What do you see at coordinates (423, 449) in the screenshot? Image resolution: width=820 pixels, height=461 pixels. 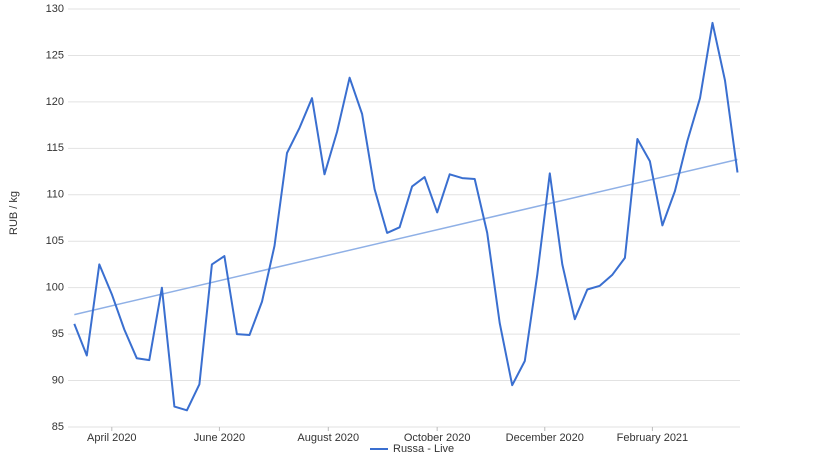 I see `legend-label: Russa - Live` at bounding box center [423, 449].